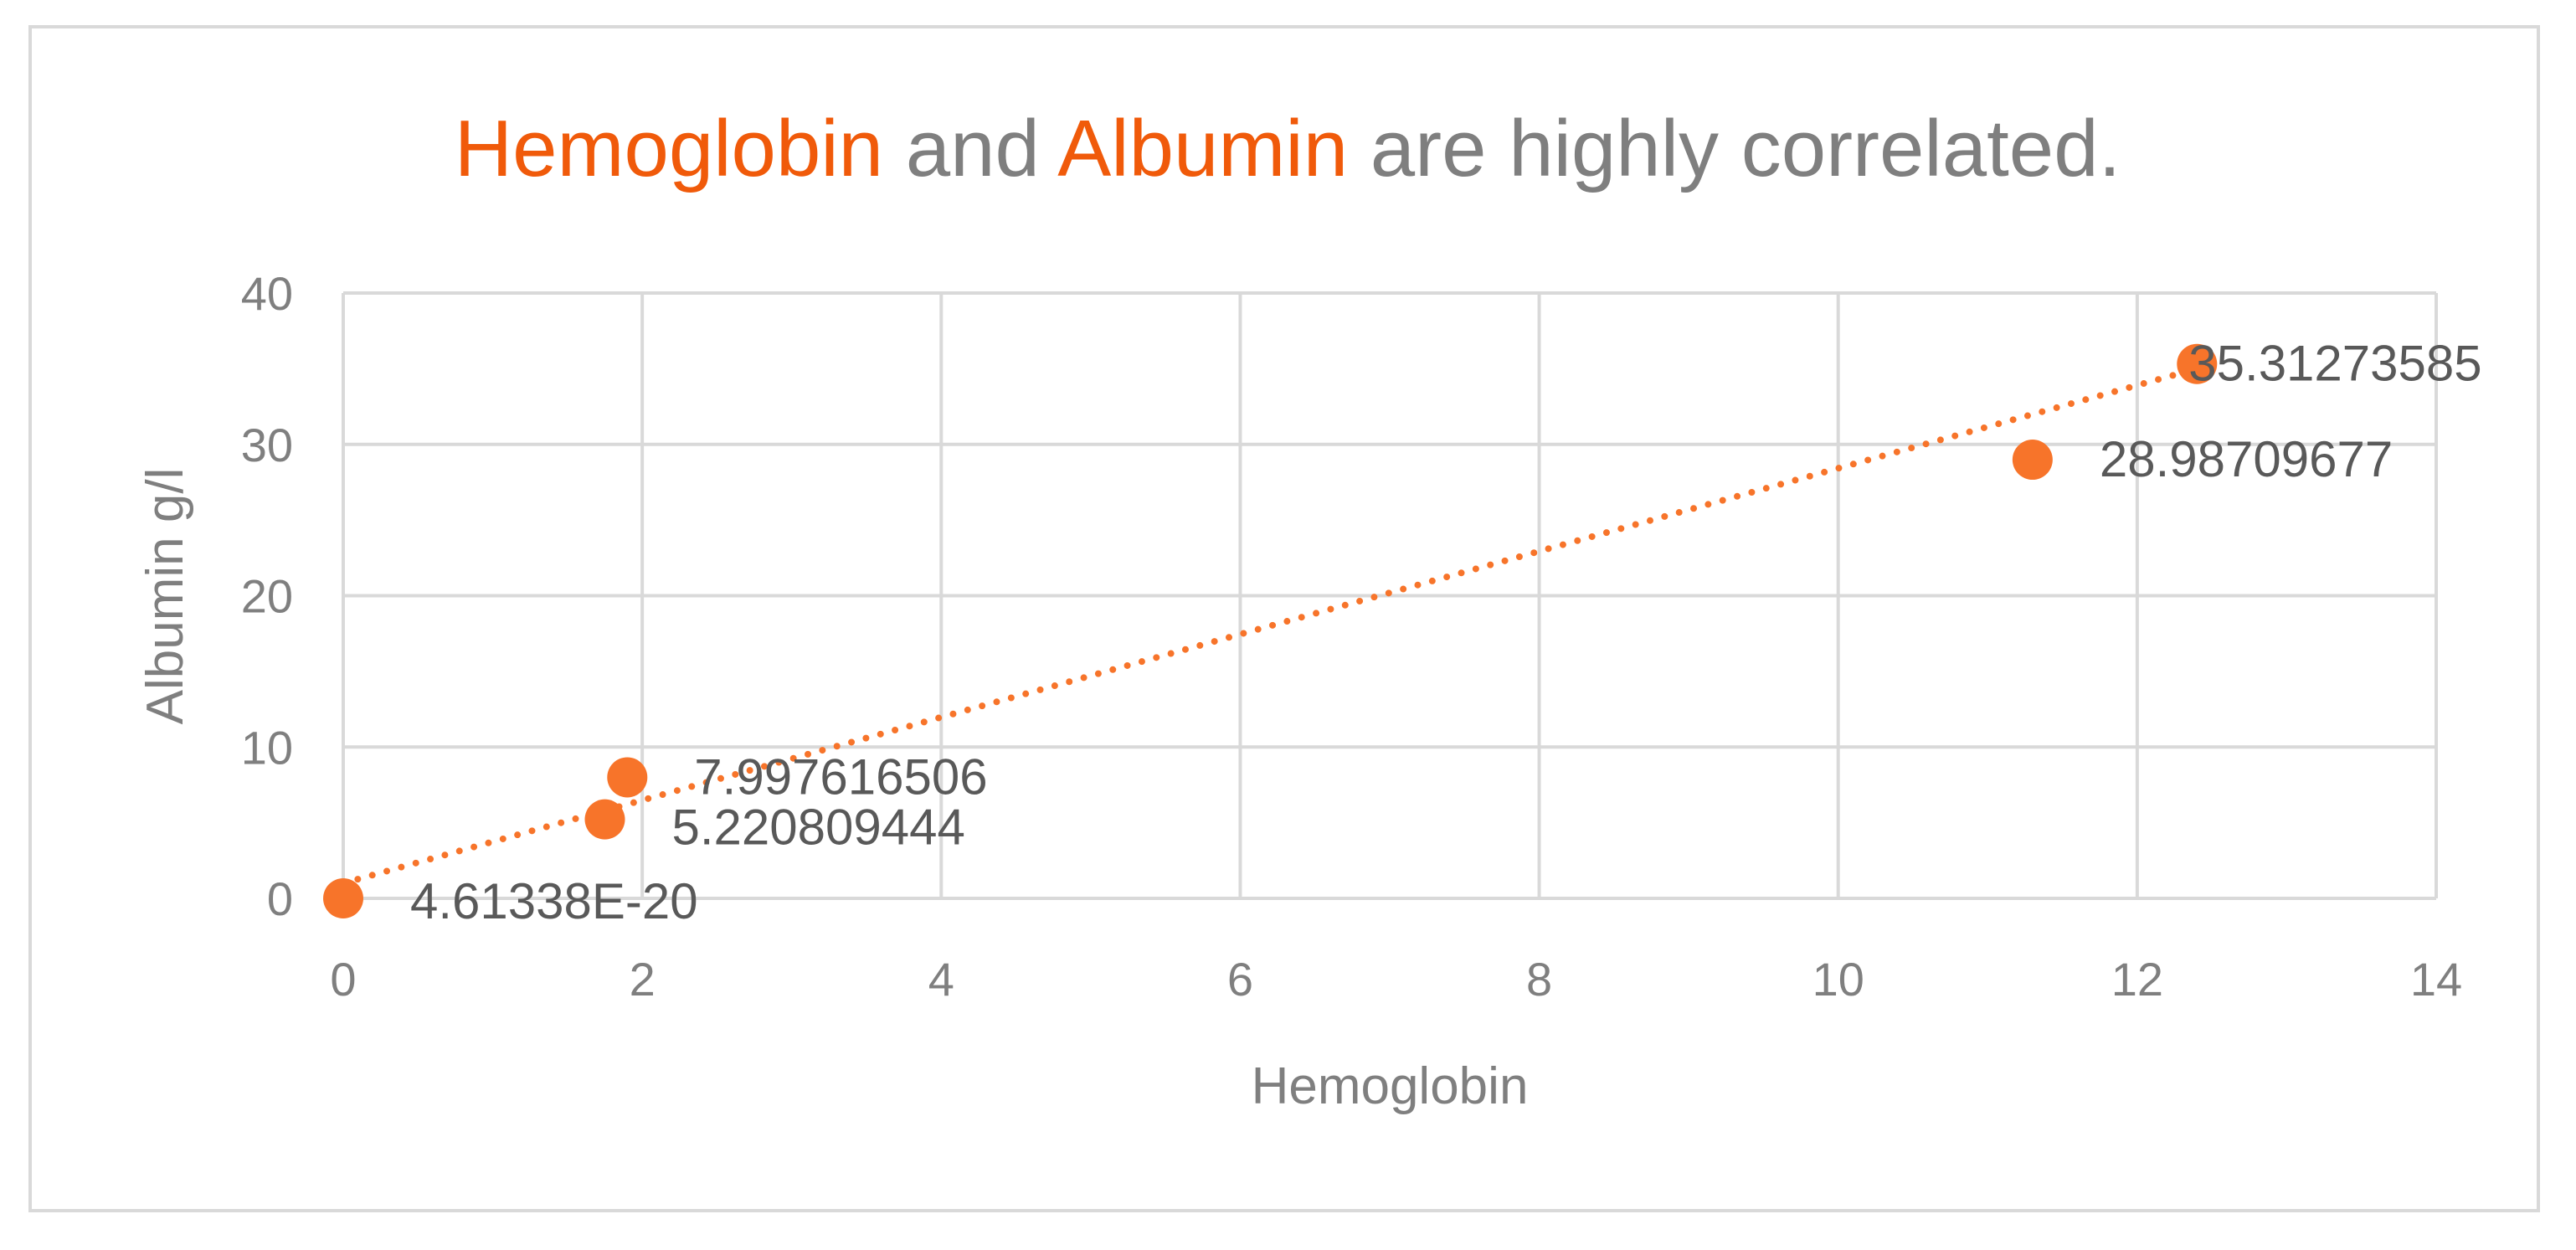 The width and height of the screenshot is (2576, 1250). What do you see at coordinates (2246, 459) in the screenshot?
I see `data-label: 28.98709677` at bounding box center [2246, 459].